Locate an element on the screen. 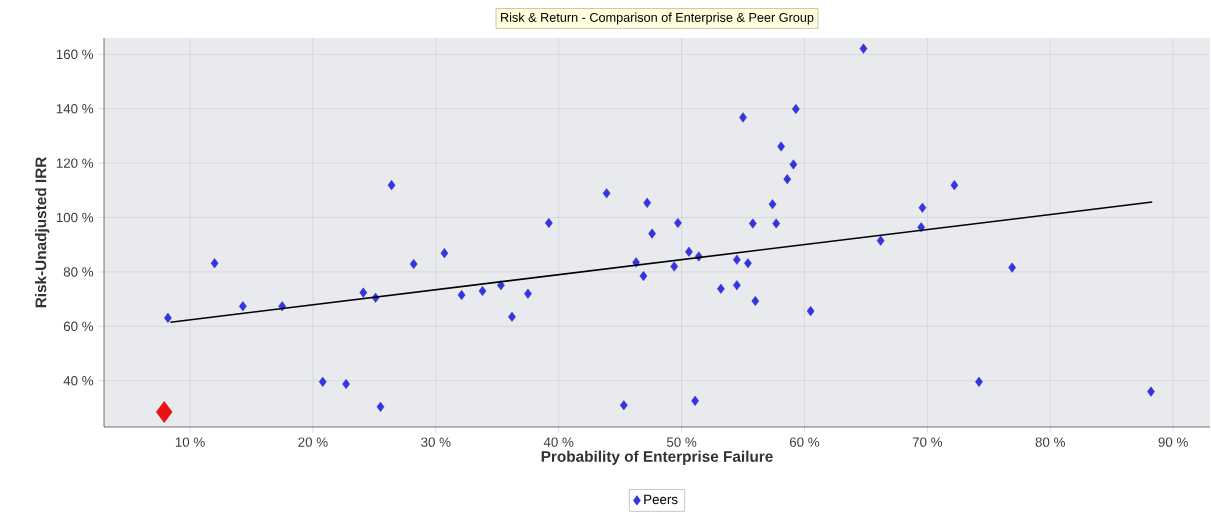 The height and width of the screenshot is (523, 1211). x-tick-label: 10 % is located at coordinates (190, 442).